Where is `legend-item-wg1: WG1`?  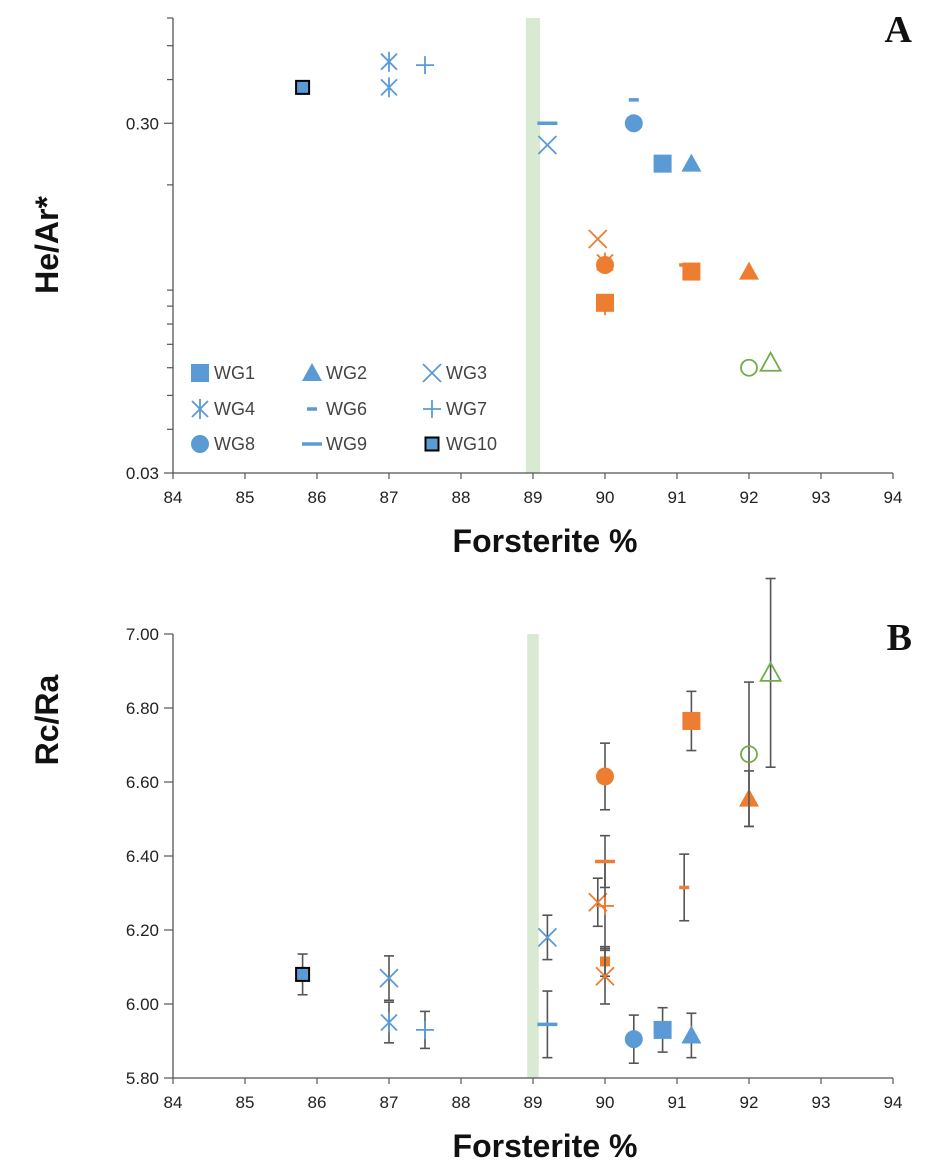 legend-item-wg1: WG1 is located at coordinates (223, 373).